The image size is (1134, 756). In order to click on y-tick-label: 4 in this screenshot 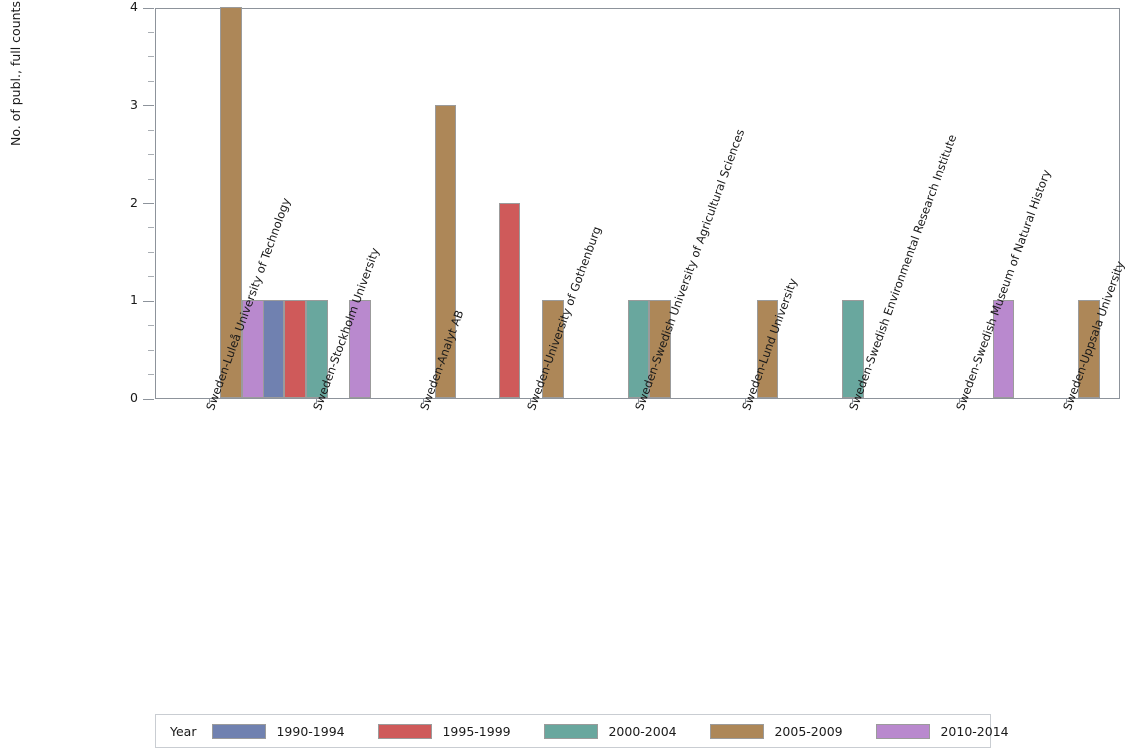, I will do `click(134, 7)`.